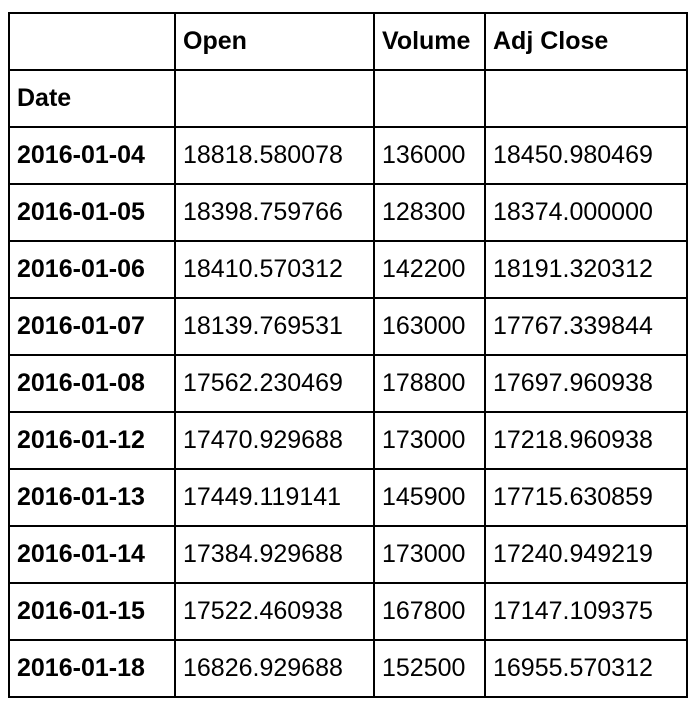 The image size is (696, 724). I want to click on header-adj-close: Adj Close, so click(586, 41).